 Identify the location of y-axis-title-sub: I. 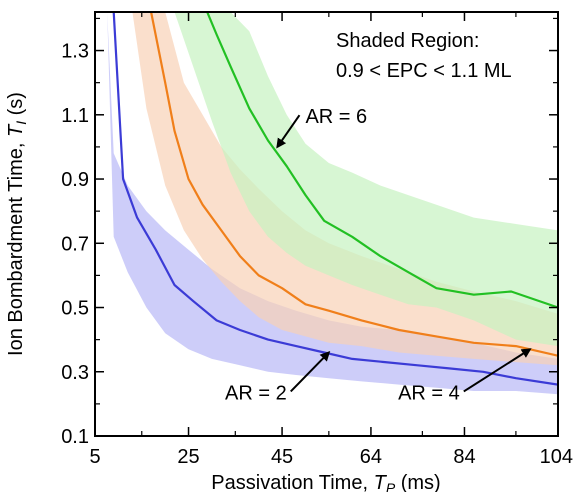
(21, 123).